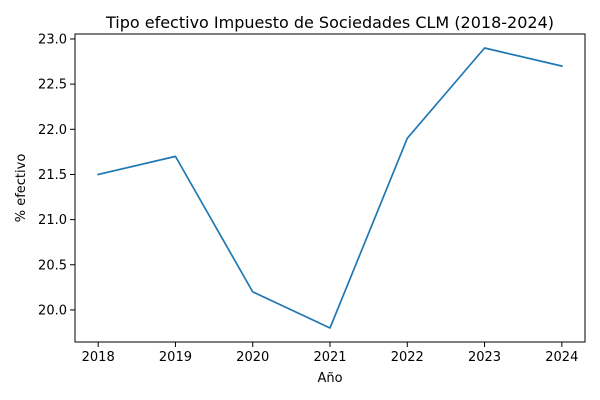 The image size is (600, 400). What do you see at coordinates (52, 310) in the screenshot?
I see `y-tick-label-20.0: 20.0` at bounding box center [52, 310].